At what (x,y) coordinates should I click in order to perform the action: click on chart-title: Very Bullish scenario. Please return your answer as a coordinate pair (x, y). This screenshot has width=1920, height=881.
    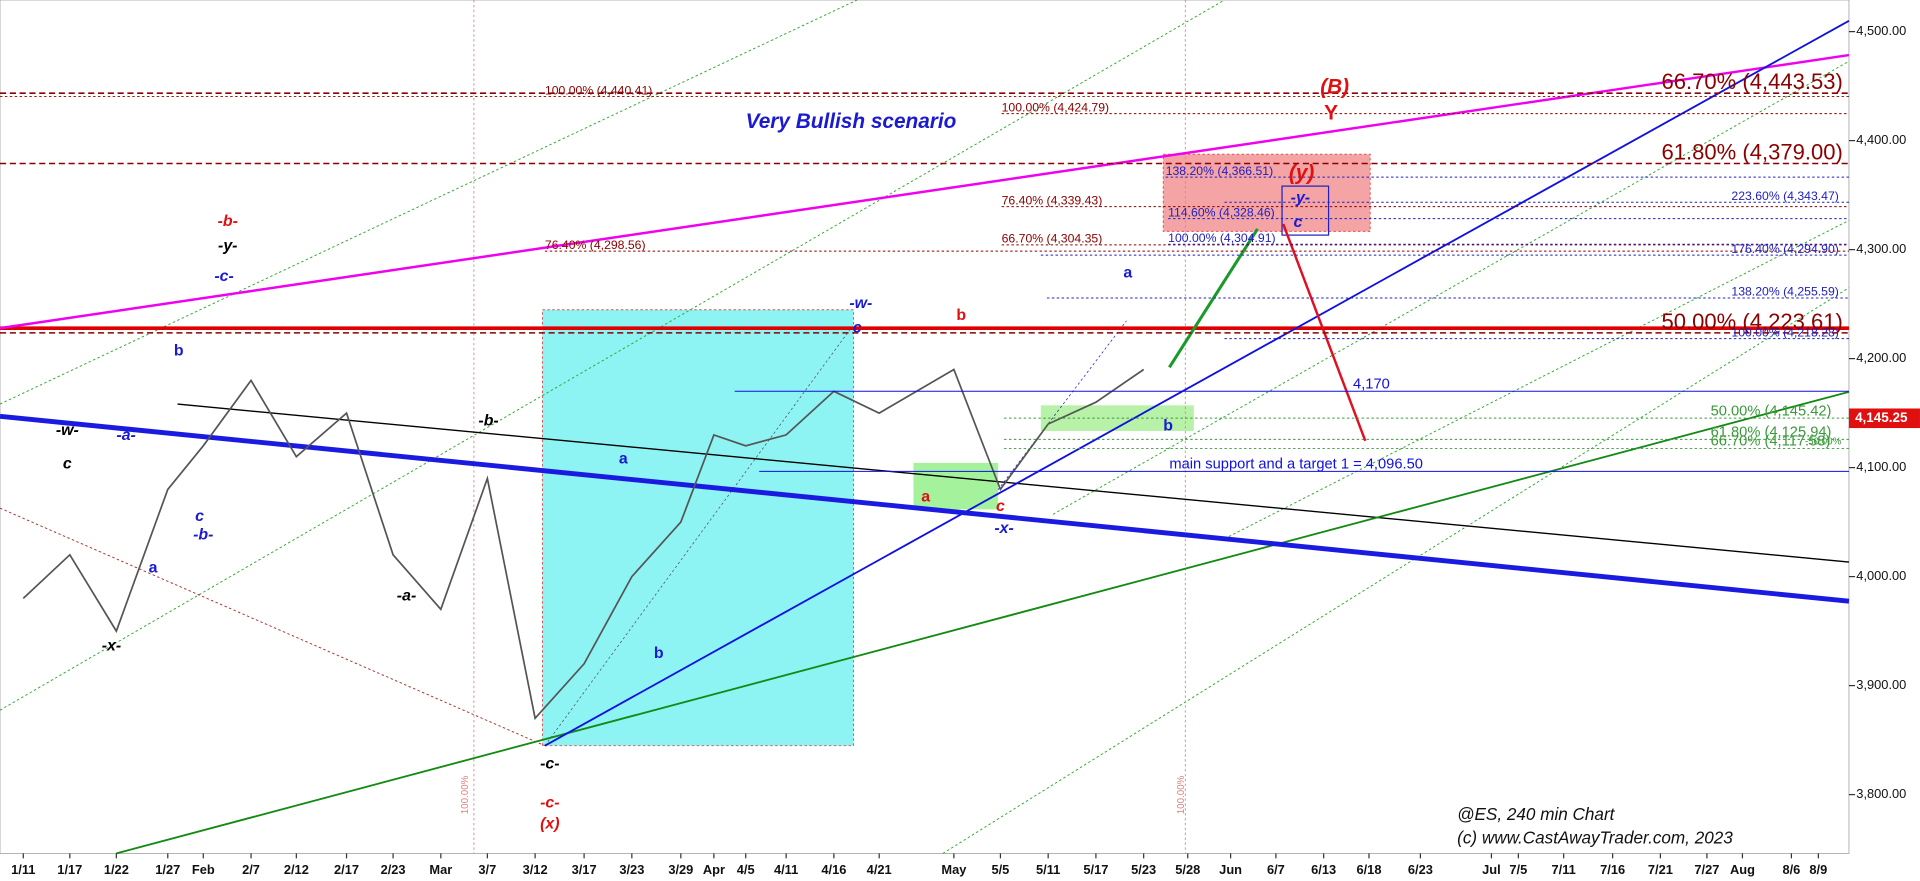
    Looking at the image, I should click on (851, 121).